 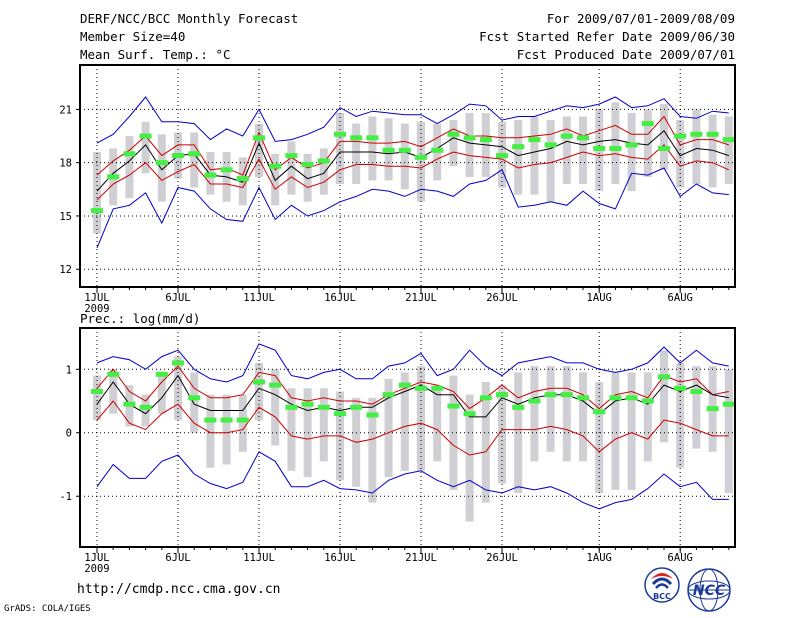 I want to click on chart-title: DERF/NCC/BCC Monthly Forecast, so click(x=189, y=18).